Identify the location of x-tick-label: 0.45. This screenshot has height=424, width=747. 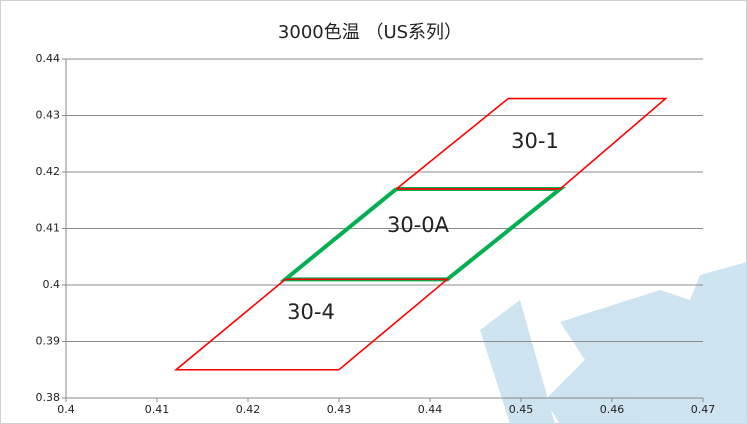
(521, 409).